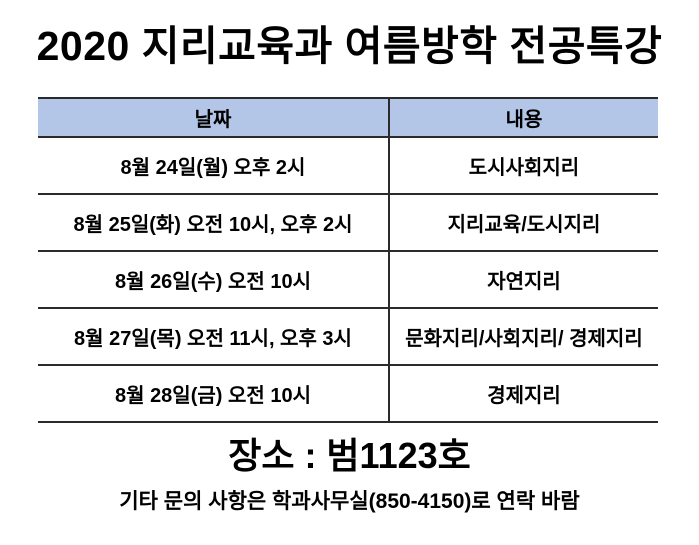  What do you see at coordinates (349, 501) in the screenshot?
I see `contact-text: 기타 문의 사항은 학과사무실(850-4150)로 연락 바람` at bounding box center [349, 501].